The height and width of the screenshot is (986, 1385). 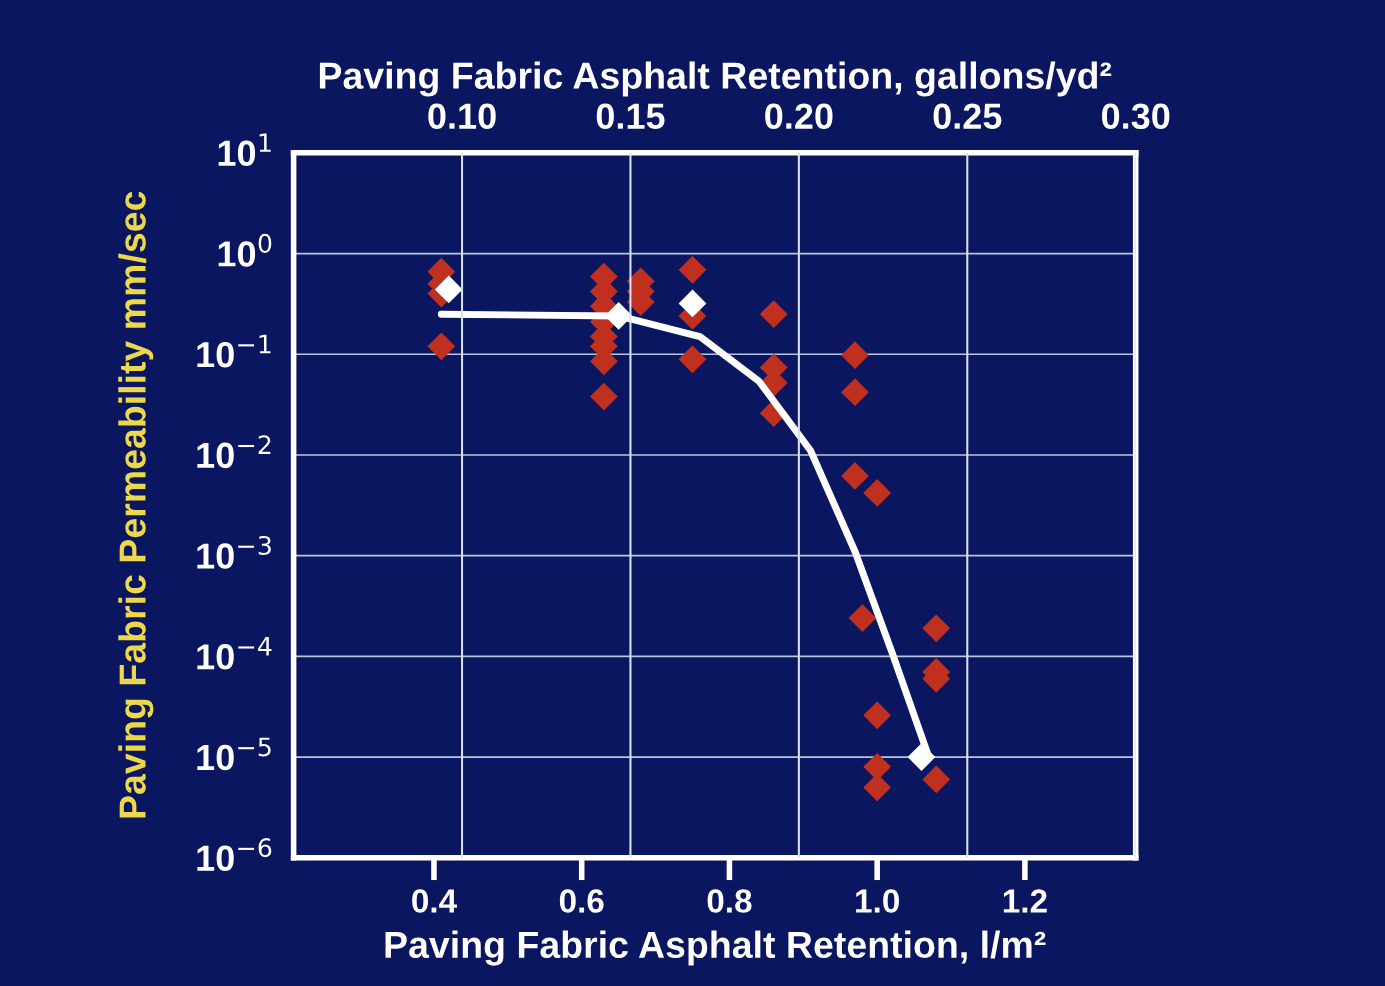 I want to click on x2-tick-label: 0.10, so click(x=462, y=116).